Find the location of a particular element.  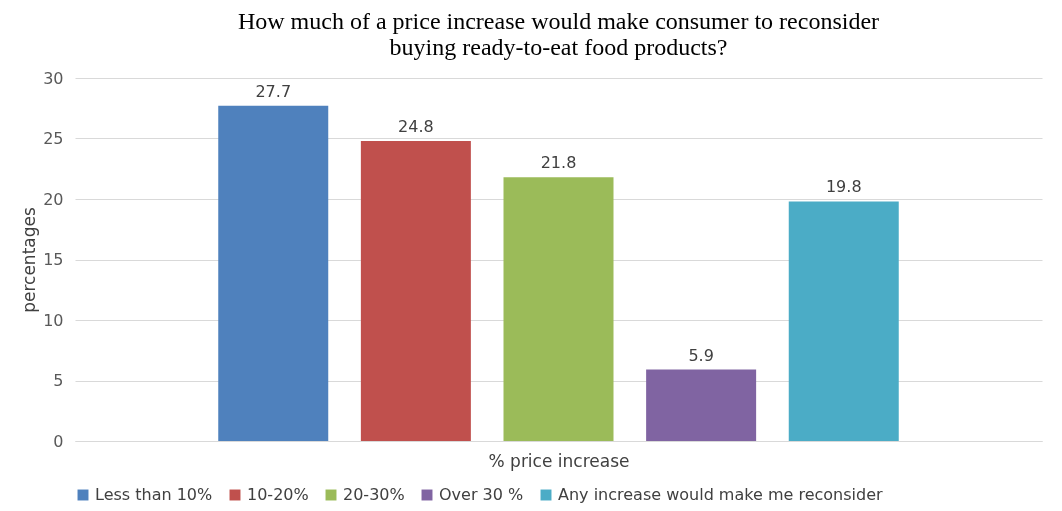

y-tick-label: 10 is located at coordinates (53, 320).